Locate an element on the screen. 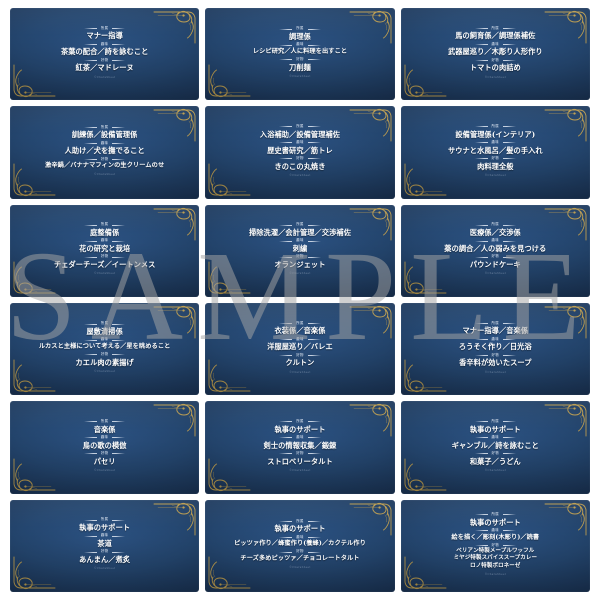 This screenshot has width=600, height=600. card-content: 所属 執事のサポート 趣味 絵を描く／彫刻(木彫り)／読書 好物 is located at coordinates (495, 545).